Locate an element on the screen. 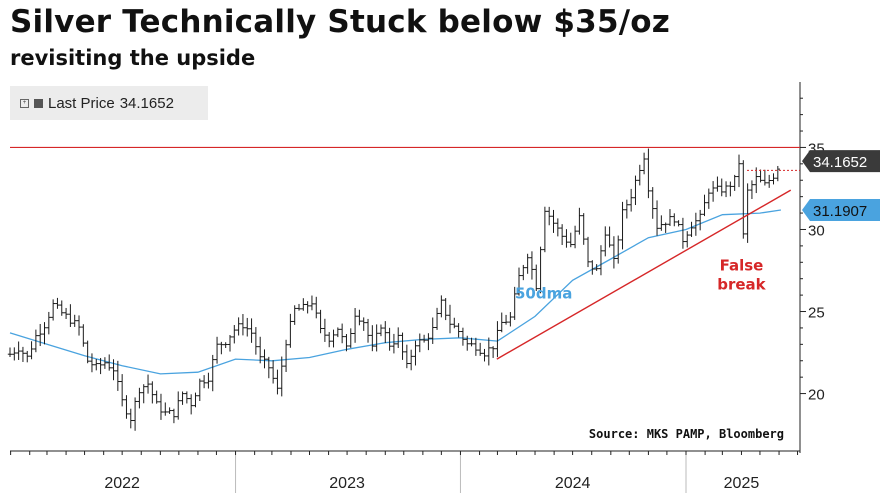 The image size is (884, 502). x-tick-label: 2022 is located at coordinates (122, 483).